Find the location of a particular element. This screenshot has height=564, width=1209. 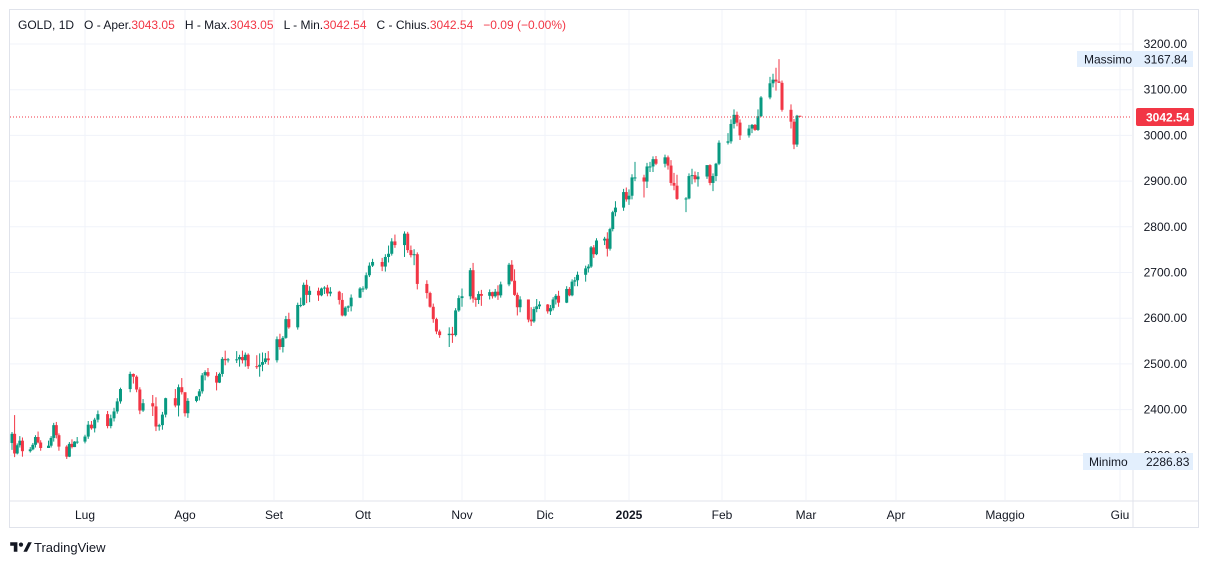

x-axis: Lug Ago Set Ott Nov Dic 2025 Feb Mar Apr Maggio Giu is located at coordinates (602, 515).